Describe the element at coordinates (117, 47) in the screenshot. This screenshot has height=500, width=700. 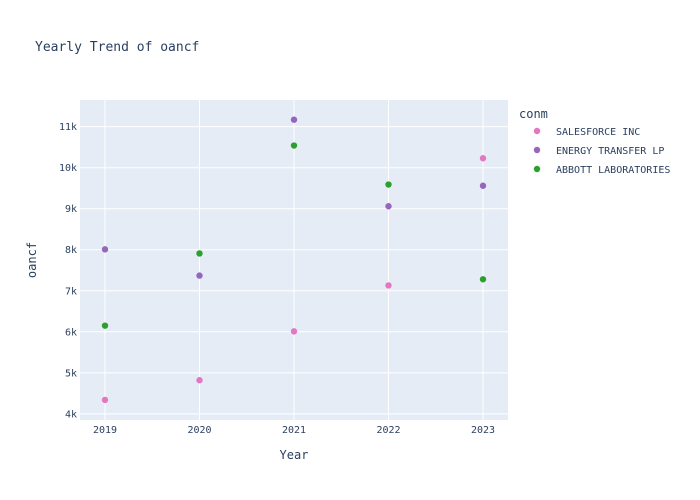
I see `chart-title: Yearly Trend of oancf` at that location.